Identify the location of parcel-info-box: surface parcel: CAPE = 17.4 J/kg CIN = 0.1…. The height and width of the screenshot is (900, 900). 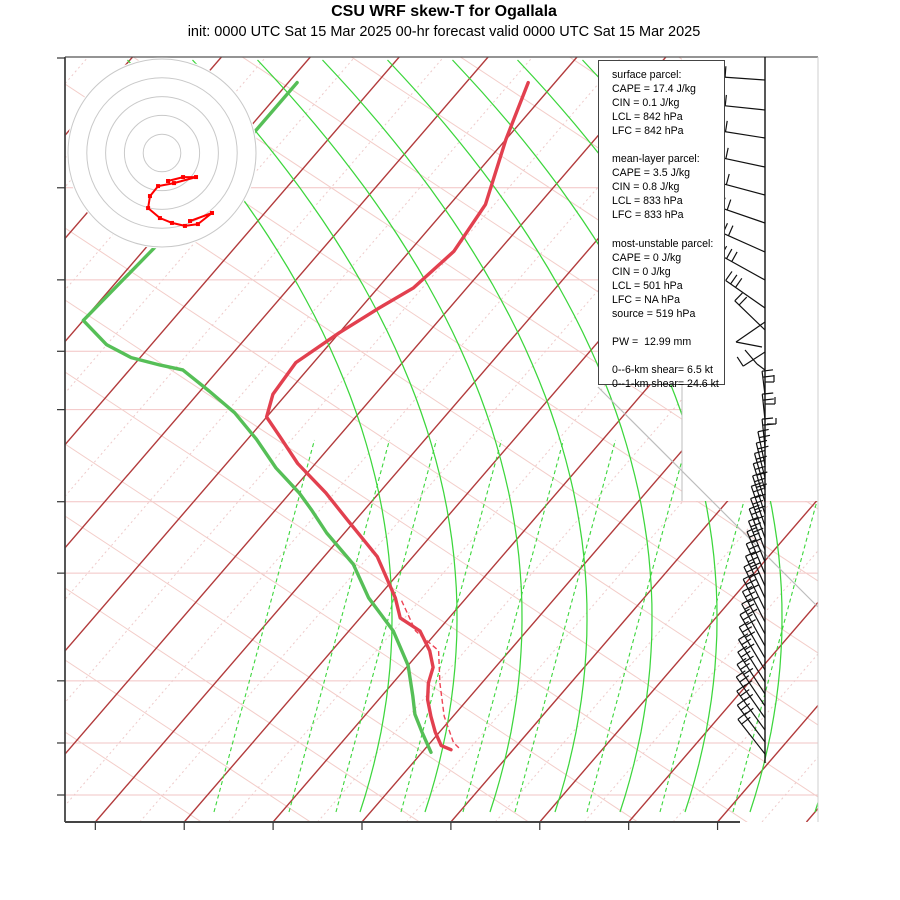
(661, 225).